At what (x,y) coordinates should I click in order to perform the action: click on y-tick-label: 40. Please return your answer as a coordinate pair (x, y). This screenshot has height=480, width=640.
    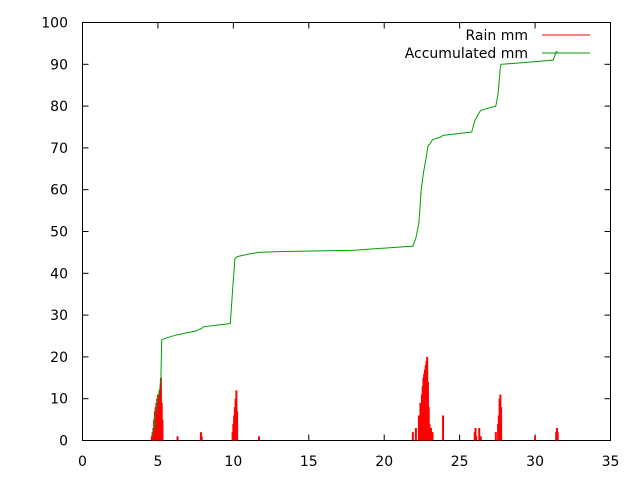
    Looking at the image, I should click on (59, 274).